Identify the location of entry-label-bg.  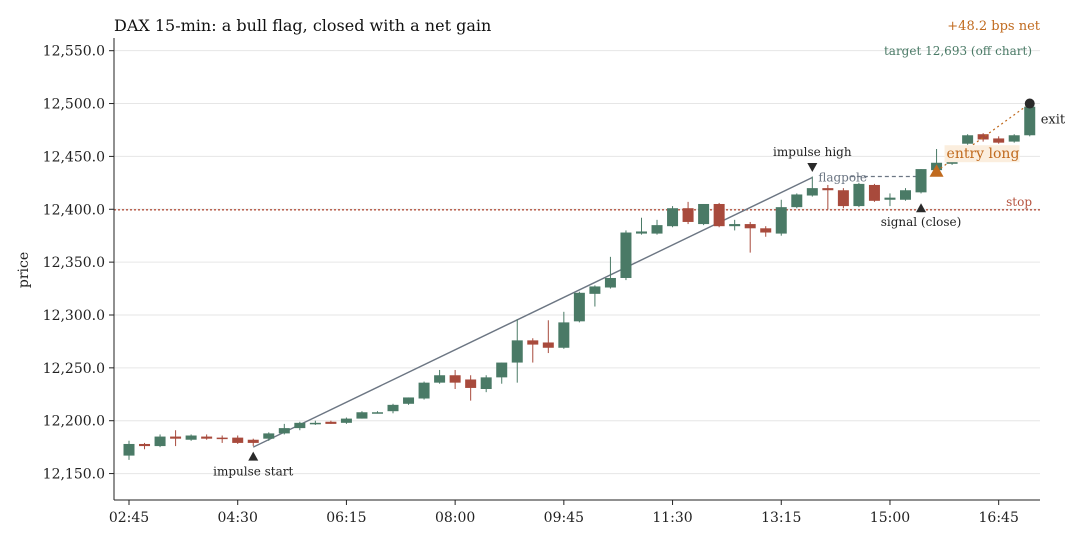
(982, 154).